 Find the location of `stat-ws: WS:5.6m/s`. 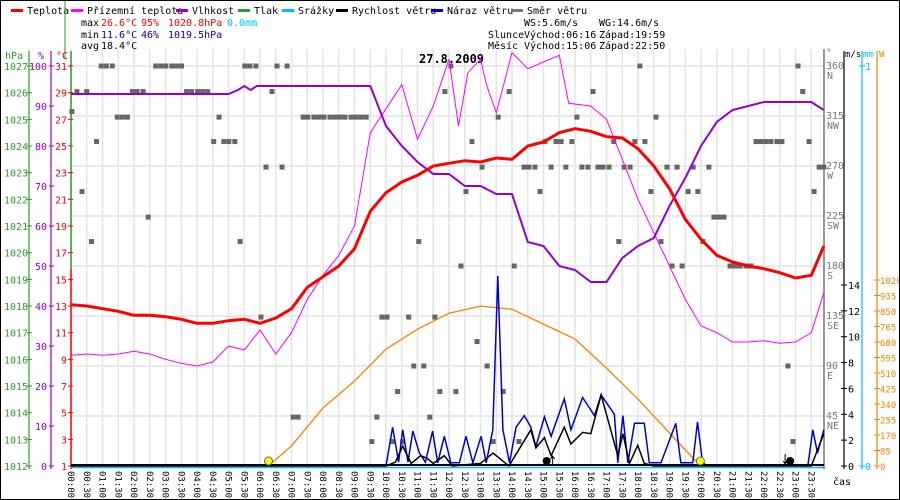

stat-ws: WS:5.6m/s is located at coordinates (551, 23).